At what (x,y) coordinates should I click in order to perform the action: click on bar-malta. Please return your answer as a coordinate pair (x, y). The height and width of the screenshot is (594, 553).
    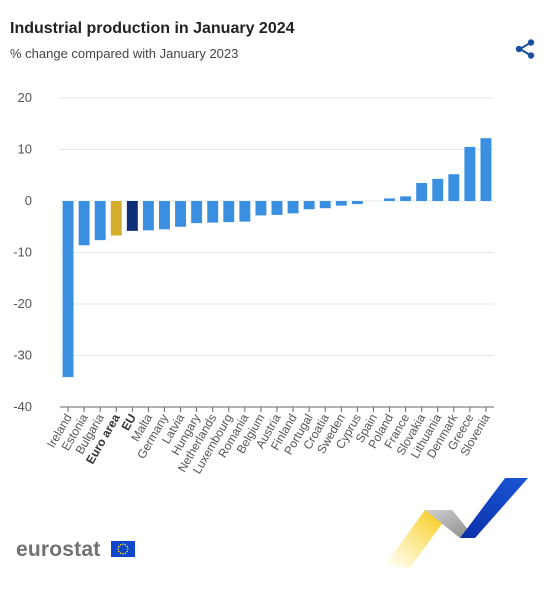
    Looking at the image, I should click on (148, 216).